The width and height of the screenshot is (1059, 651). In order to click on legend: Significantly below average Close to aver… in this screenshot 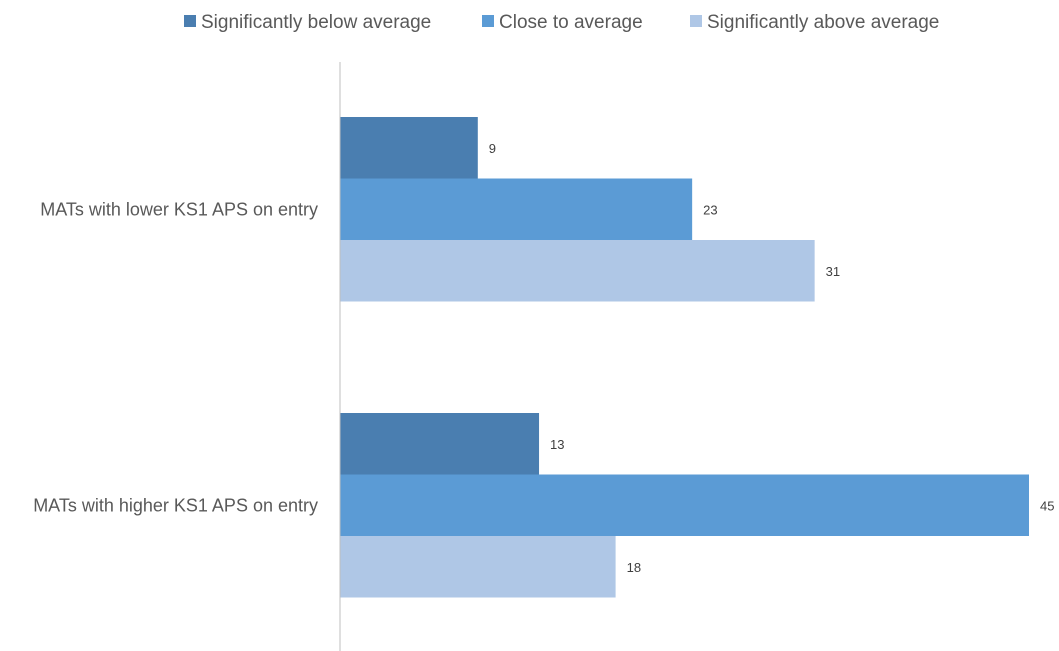, I will do `click(561, 22)`.